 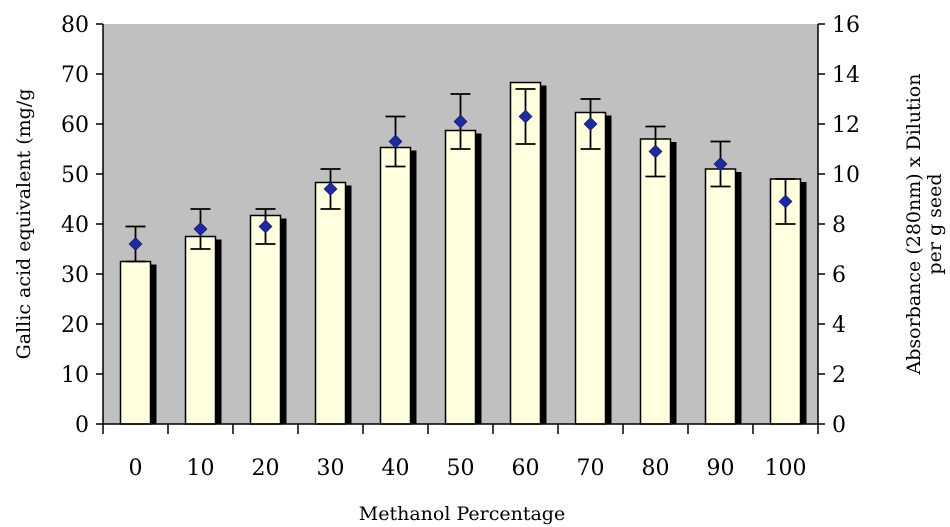 What do you see at coordinates (82, 425) in the screenshot?
I see `y-tick-label: 0` at bounding box center [82, 425].